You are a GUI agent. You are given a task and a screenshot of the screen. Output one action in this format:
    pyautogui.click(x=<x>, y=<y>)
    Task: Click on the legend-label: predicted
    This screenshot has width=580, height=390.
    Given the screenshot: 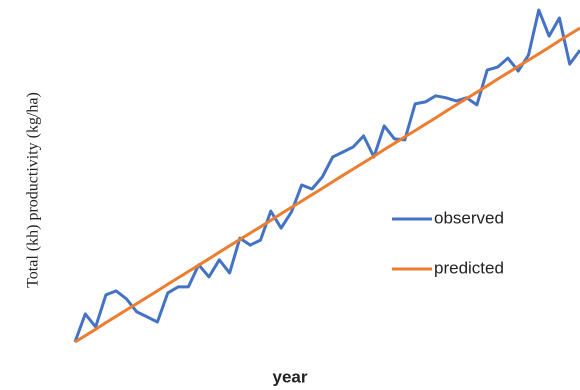 What is the action you would take?
    pyautogui.click(x=469, y=267)
    